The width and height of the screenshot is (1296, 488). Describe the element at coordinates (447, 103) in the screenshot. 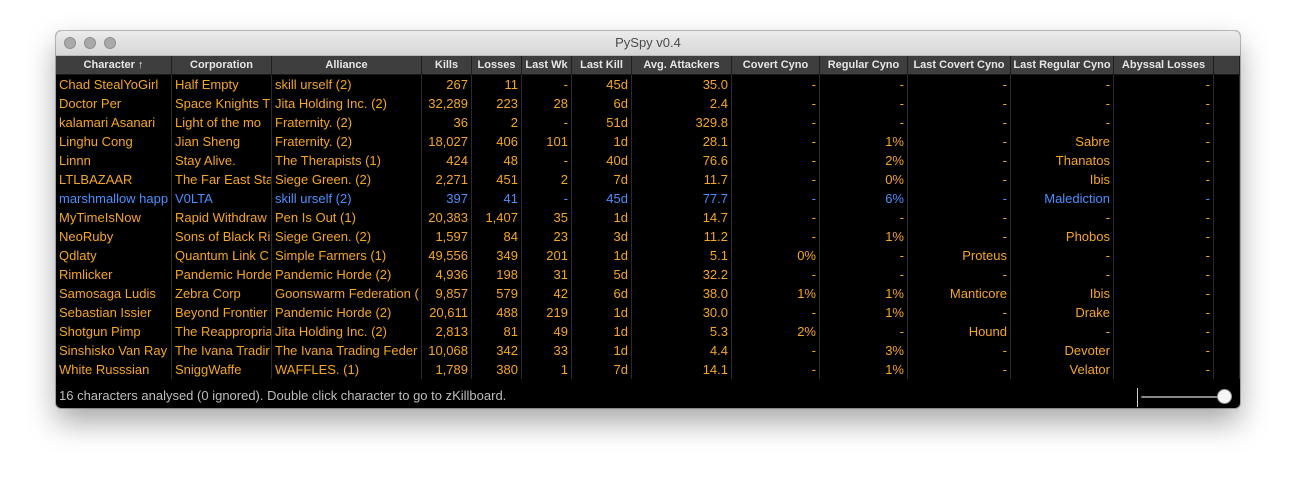

I see `cell-kills: 32,289` at that location.